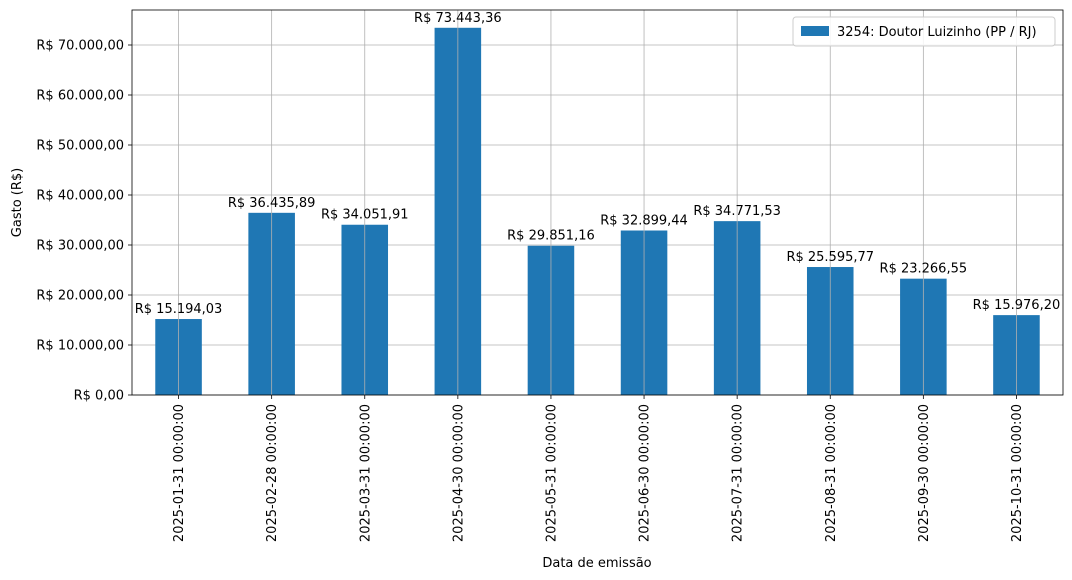 The height and width of the screenshot is (580, 1072). What do you see at coordinates (644, 221) in the screenshot?
I see `bar-value-label: R$ 32.899,44` at bounding box center [644, 221].